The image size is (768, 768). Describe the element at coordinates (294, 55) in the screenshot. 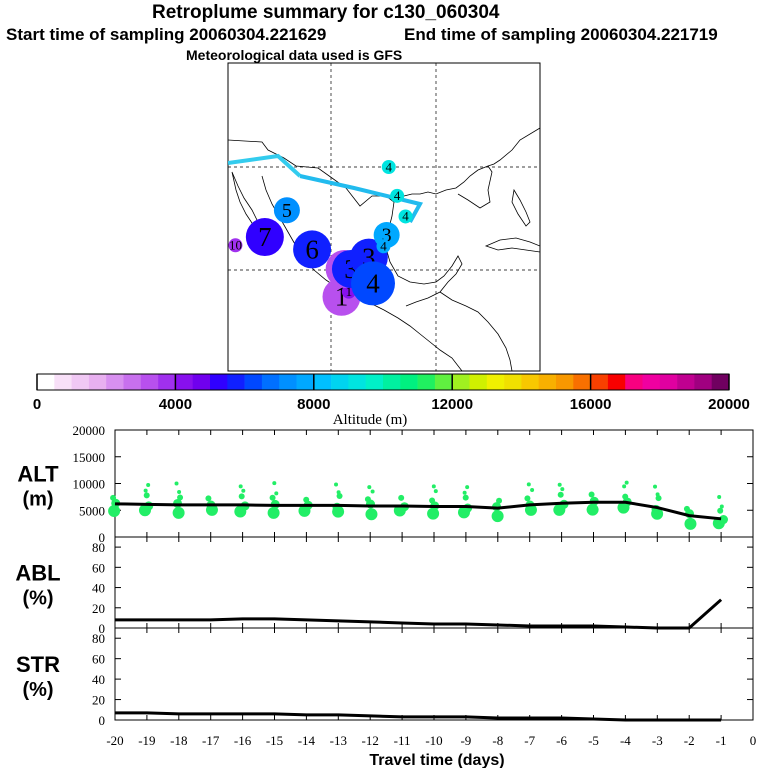

I see `met-data-label: Meteorological data used is GFS` at that location.